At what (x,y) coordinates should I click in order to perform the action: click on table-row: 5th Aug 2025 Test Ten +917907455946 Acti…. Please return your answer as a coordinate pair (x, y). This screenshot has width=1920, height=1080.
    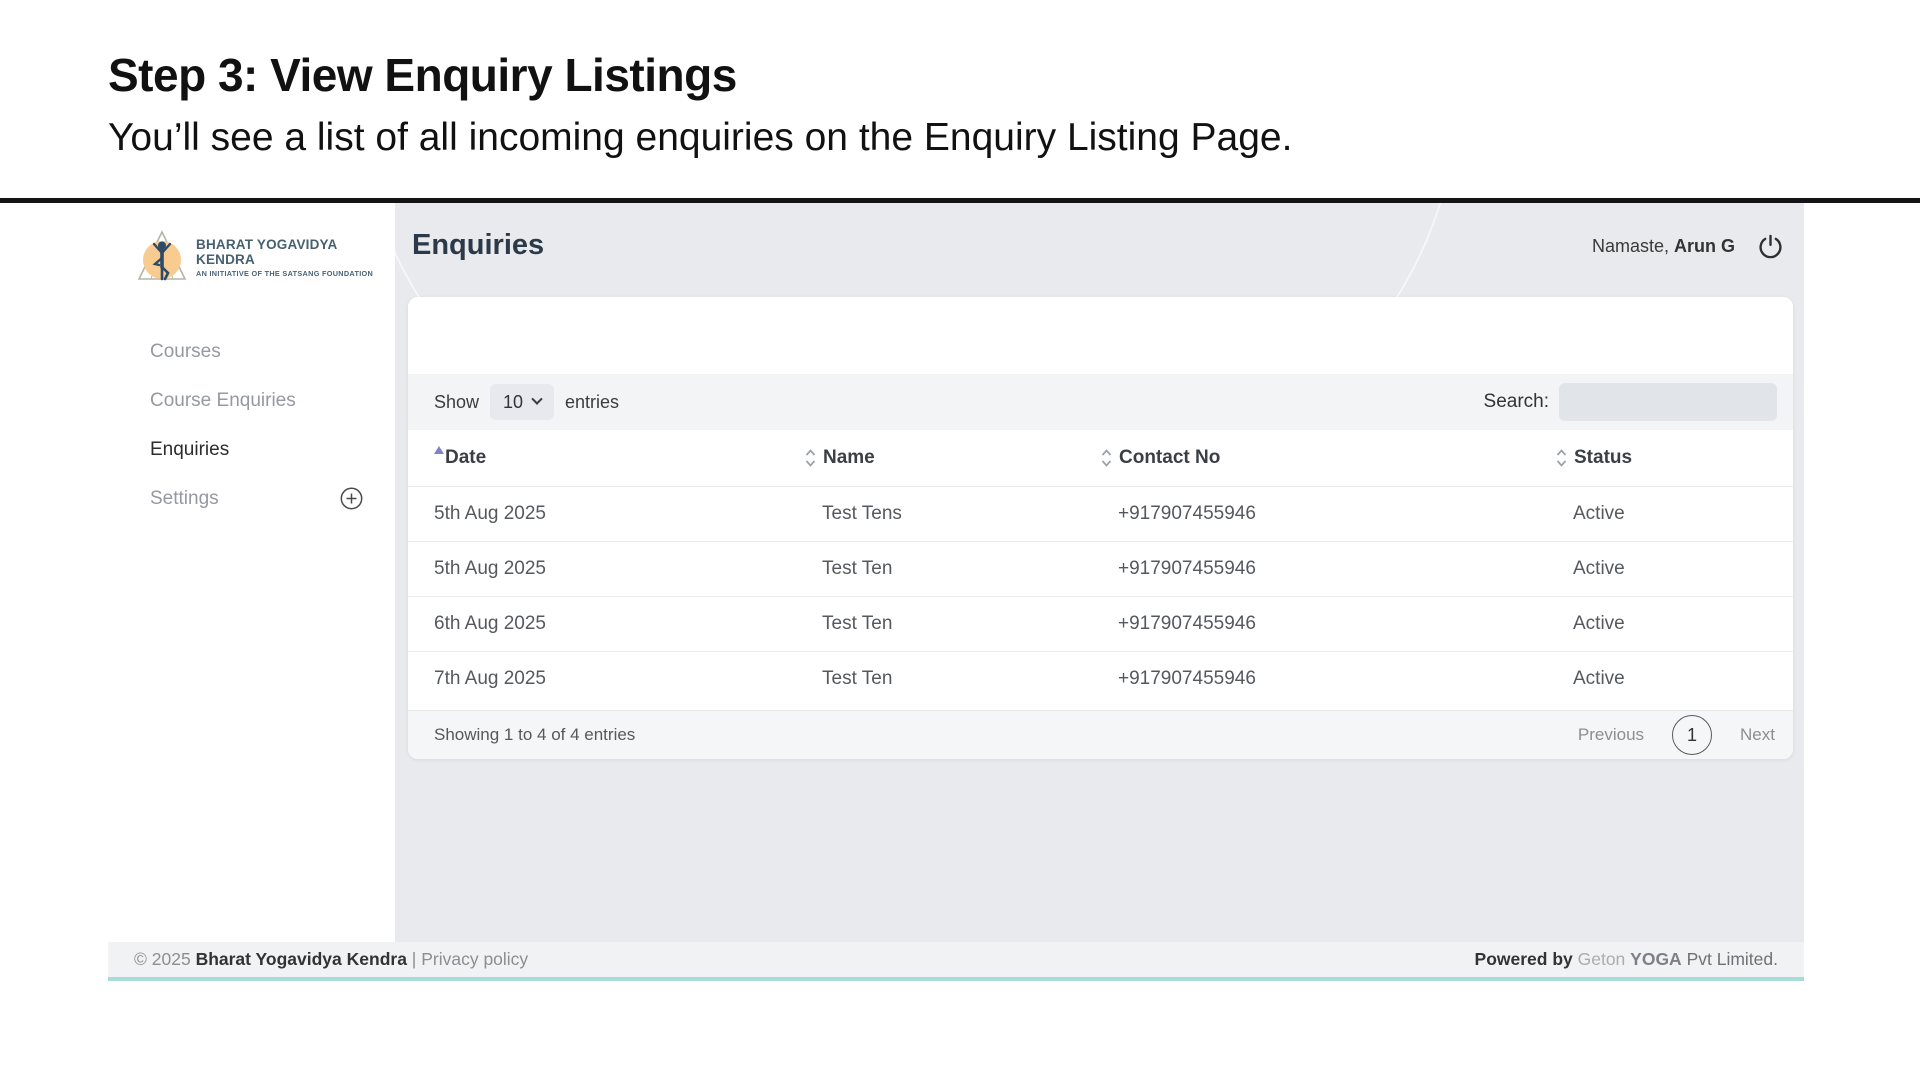
    Looking at the image, I should click on (1100, 568).